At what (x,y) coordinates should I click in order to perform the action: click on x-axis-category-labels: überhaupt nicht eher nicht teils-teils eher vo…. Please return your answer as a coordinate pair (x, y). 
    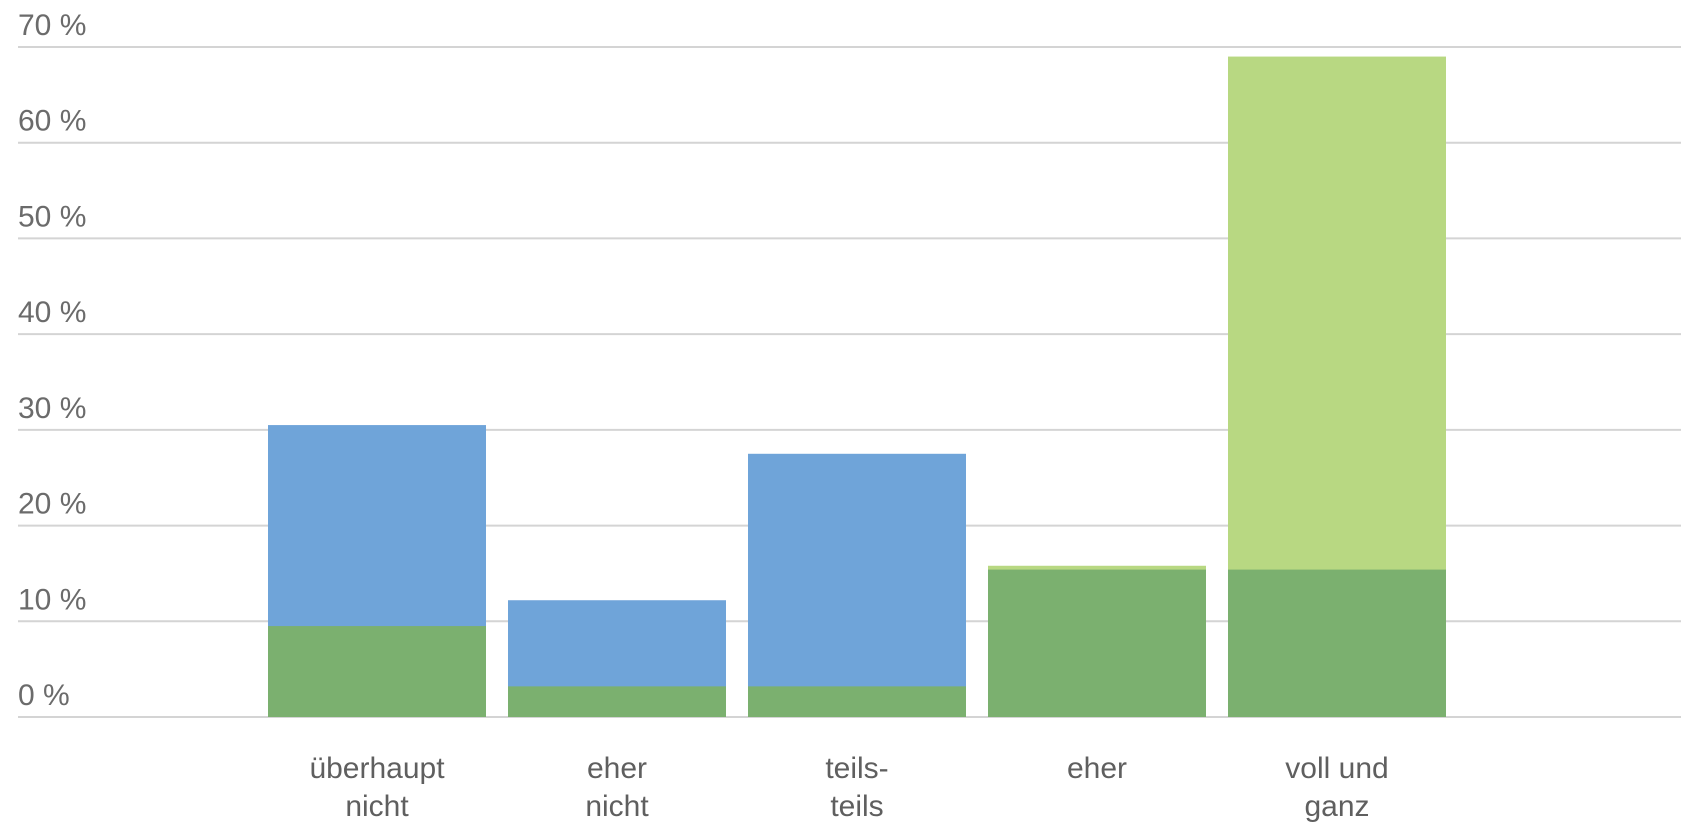
    Looking at the image, I should click on (848, 787).